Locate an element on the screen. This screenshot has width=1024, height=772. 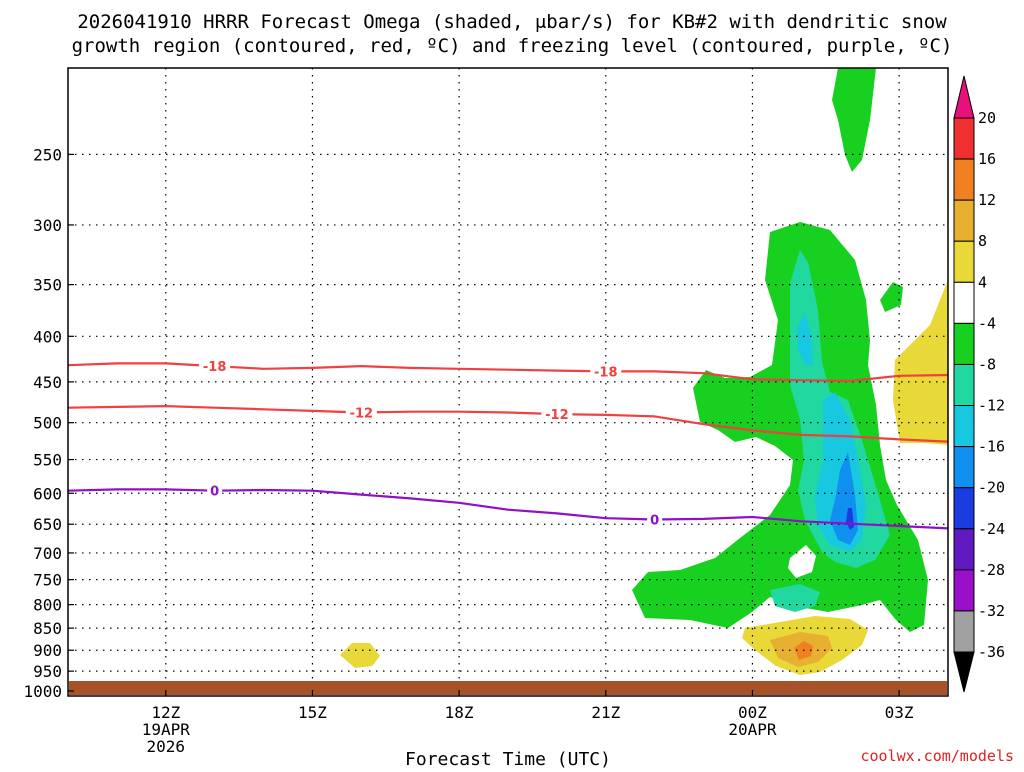
colorbar-label: -12 is located at coordinates (991, 406).